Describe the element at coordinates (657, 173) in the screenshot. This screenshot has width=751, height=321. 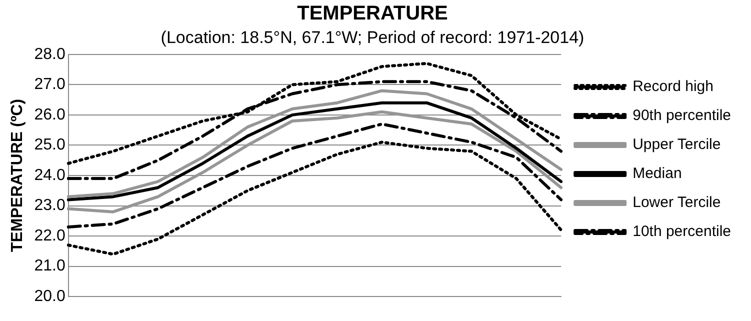
I see `legend-label: Median` at that location.